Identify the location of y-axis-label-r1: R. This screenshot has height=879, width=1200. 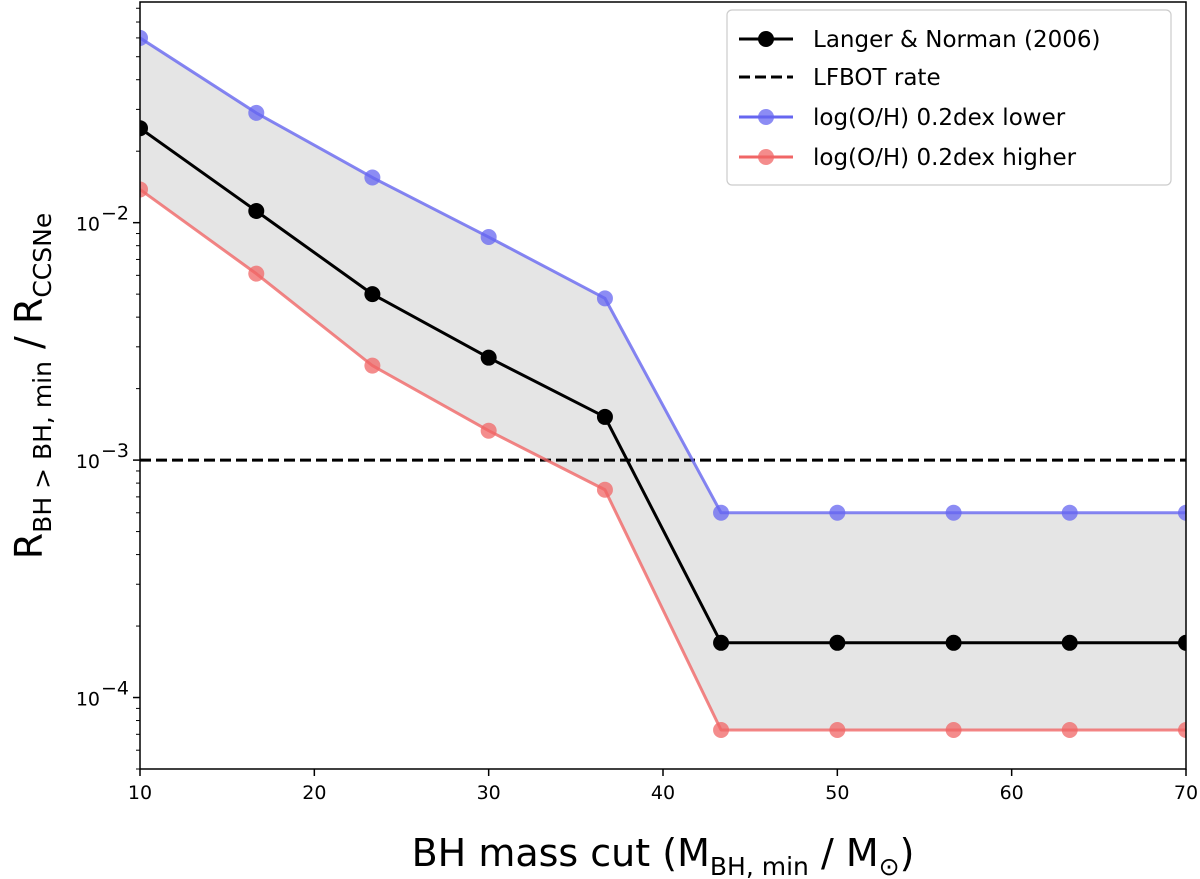
(29, 546).